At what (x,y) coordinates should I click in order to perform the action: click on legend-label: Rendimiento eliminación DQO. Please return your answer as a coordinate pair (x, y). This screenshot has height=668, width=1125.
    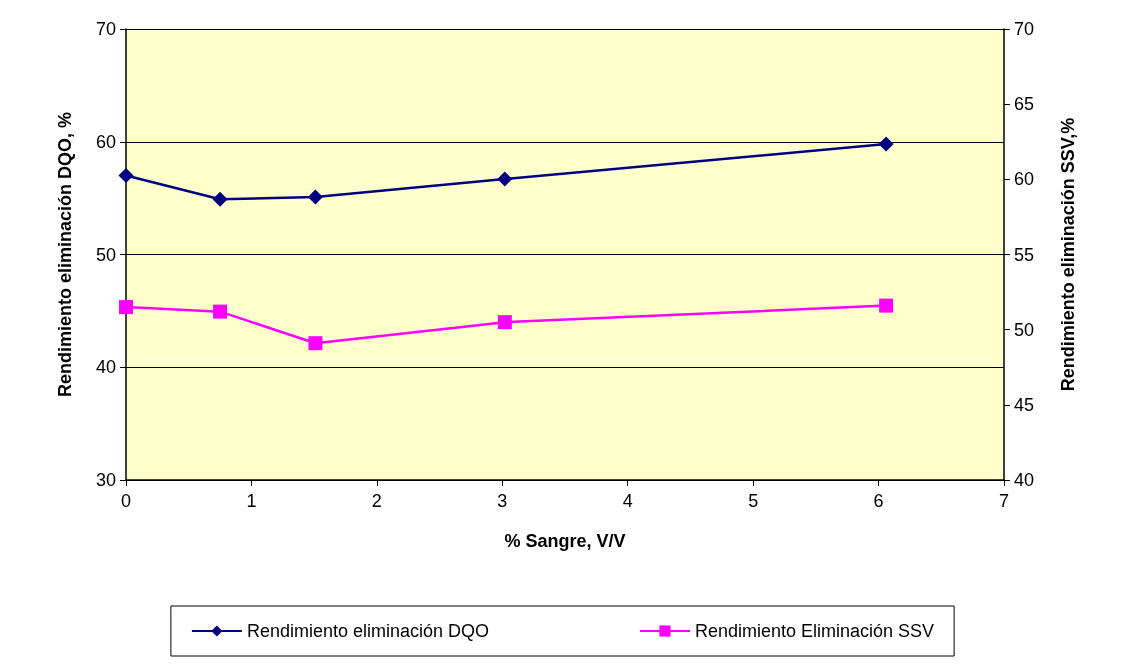
    Looking at the image, I should click on (367, 631).